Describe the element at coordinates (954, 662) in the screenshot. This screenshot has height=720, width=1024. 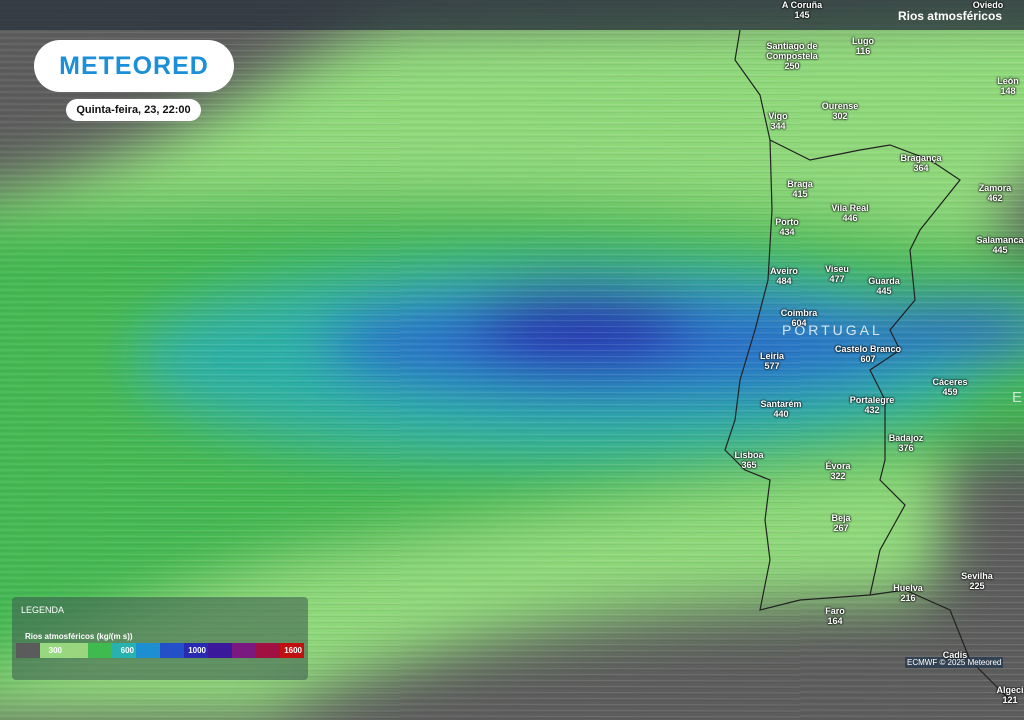
I see `credit: ECMWF © 2025 Meteored` at that location.